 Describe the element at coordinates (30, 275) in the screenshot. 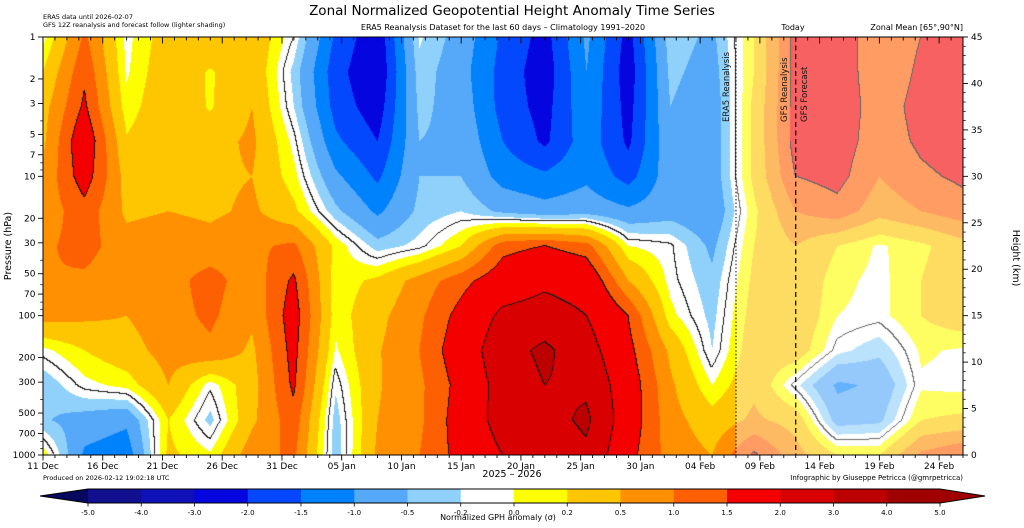

I see `y-left-tick-label: 50` at that location.